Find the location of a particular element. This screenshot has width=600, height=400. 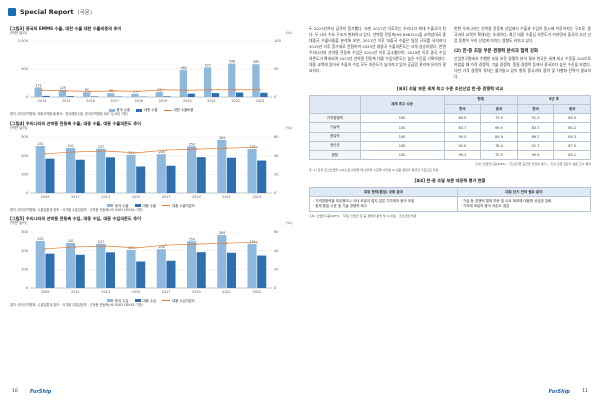

table-cell: 가격경쟁력 is located at coordinates (335, 118).